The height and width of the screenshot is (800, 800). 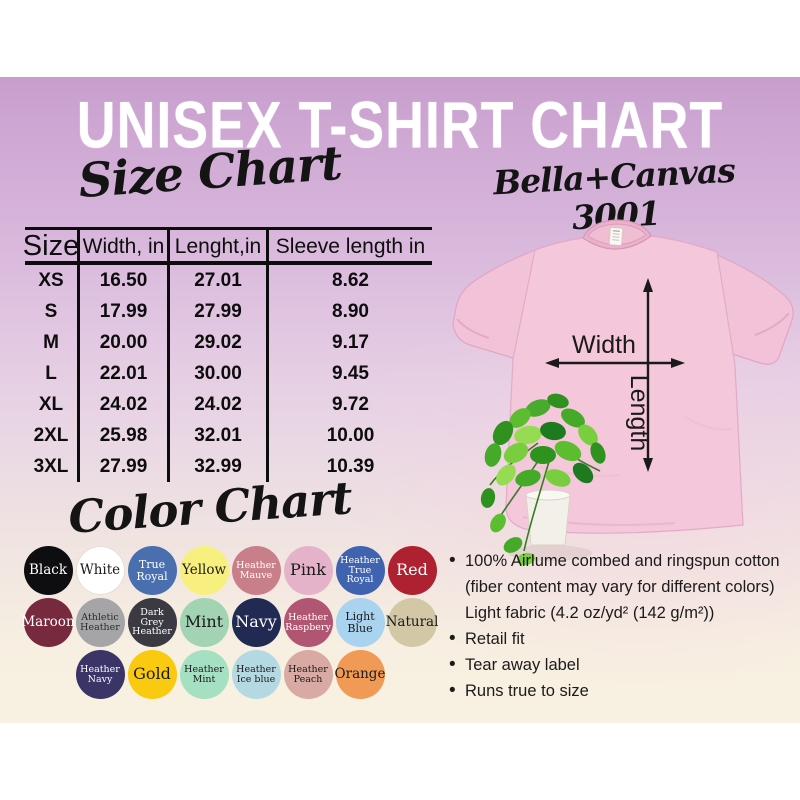 What do you see at coordinates (412, 622) in the screenshot?
I see `color-swatch-natural: Natural` at bounding box center [412, 622].